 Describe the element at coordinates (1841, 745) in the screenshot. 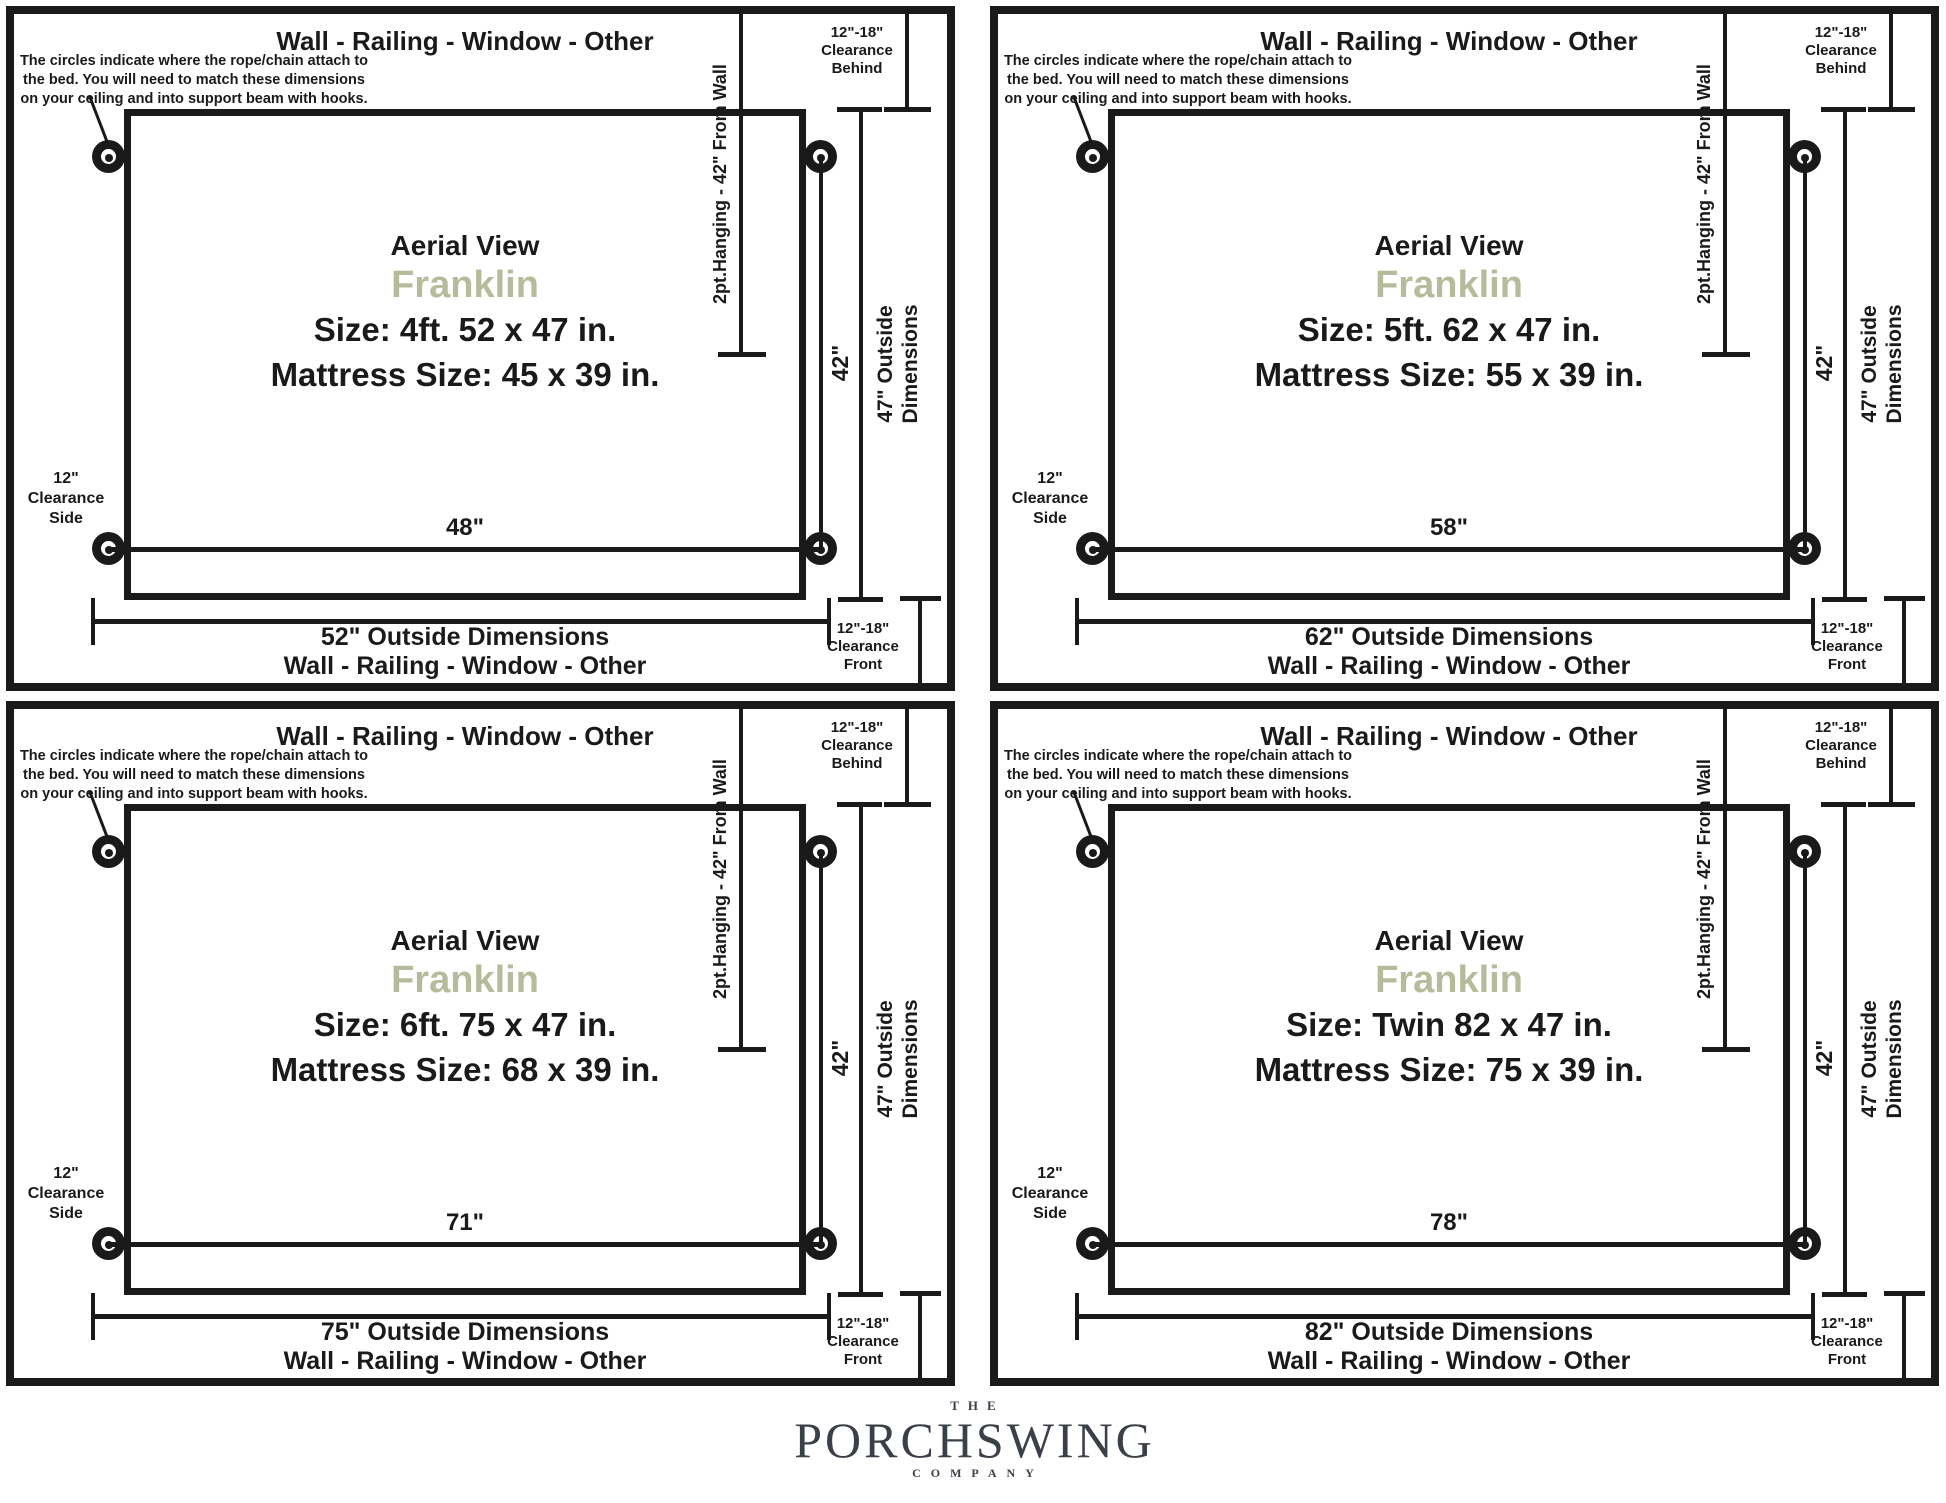

I see `clearance-behind-line2: Clearance` at that location.